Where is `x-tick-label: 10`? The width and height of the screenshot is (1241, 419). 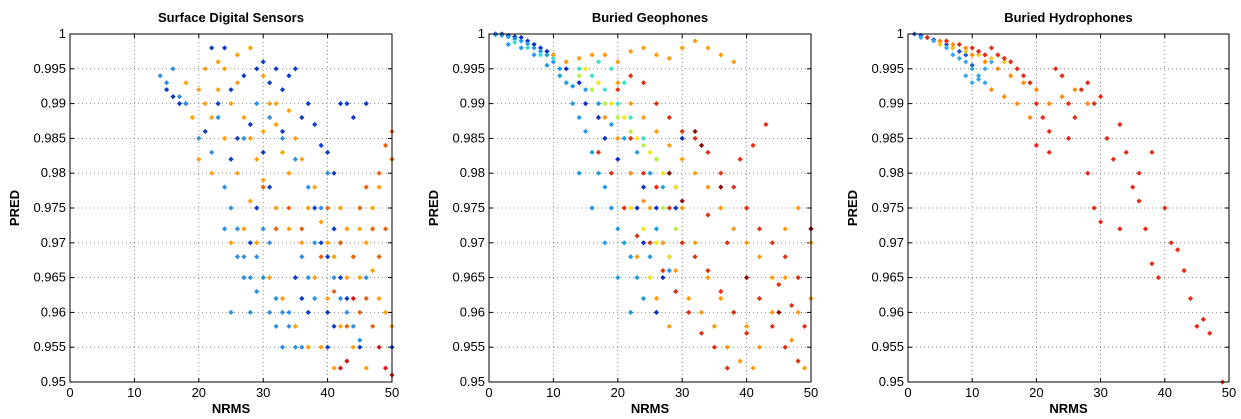 x-tick-label: 10 is located at coordinates (553, 392).